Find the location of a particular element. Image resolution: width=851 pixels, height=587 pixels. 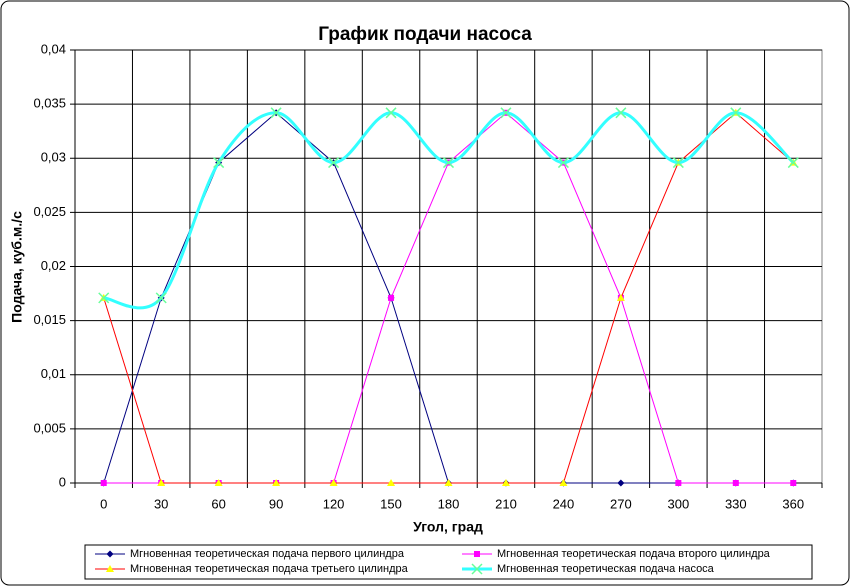

y-tick-label: 0 is located at coordinates (62, 481).